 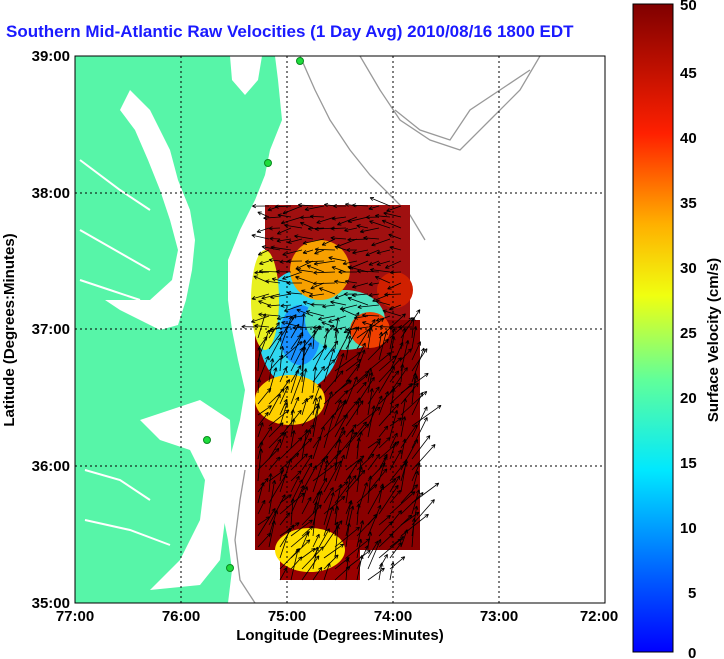 I want to click on x-tick: 76:00, so click(x=181, y=616).